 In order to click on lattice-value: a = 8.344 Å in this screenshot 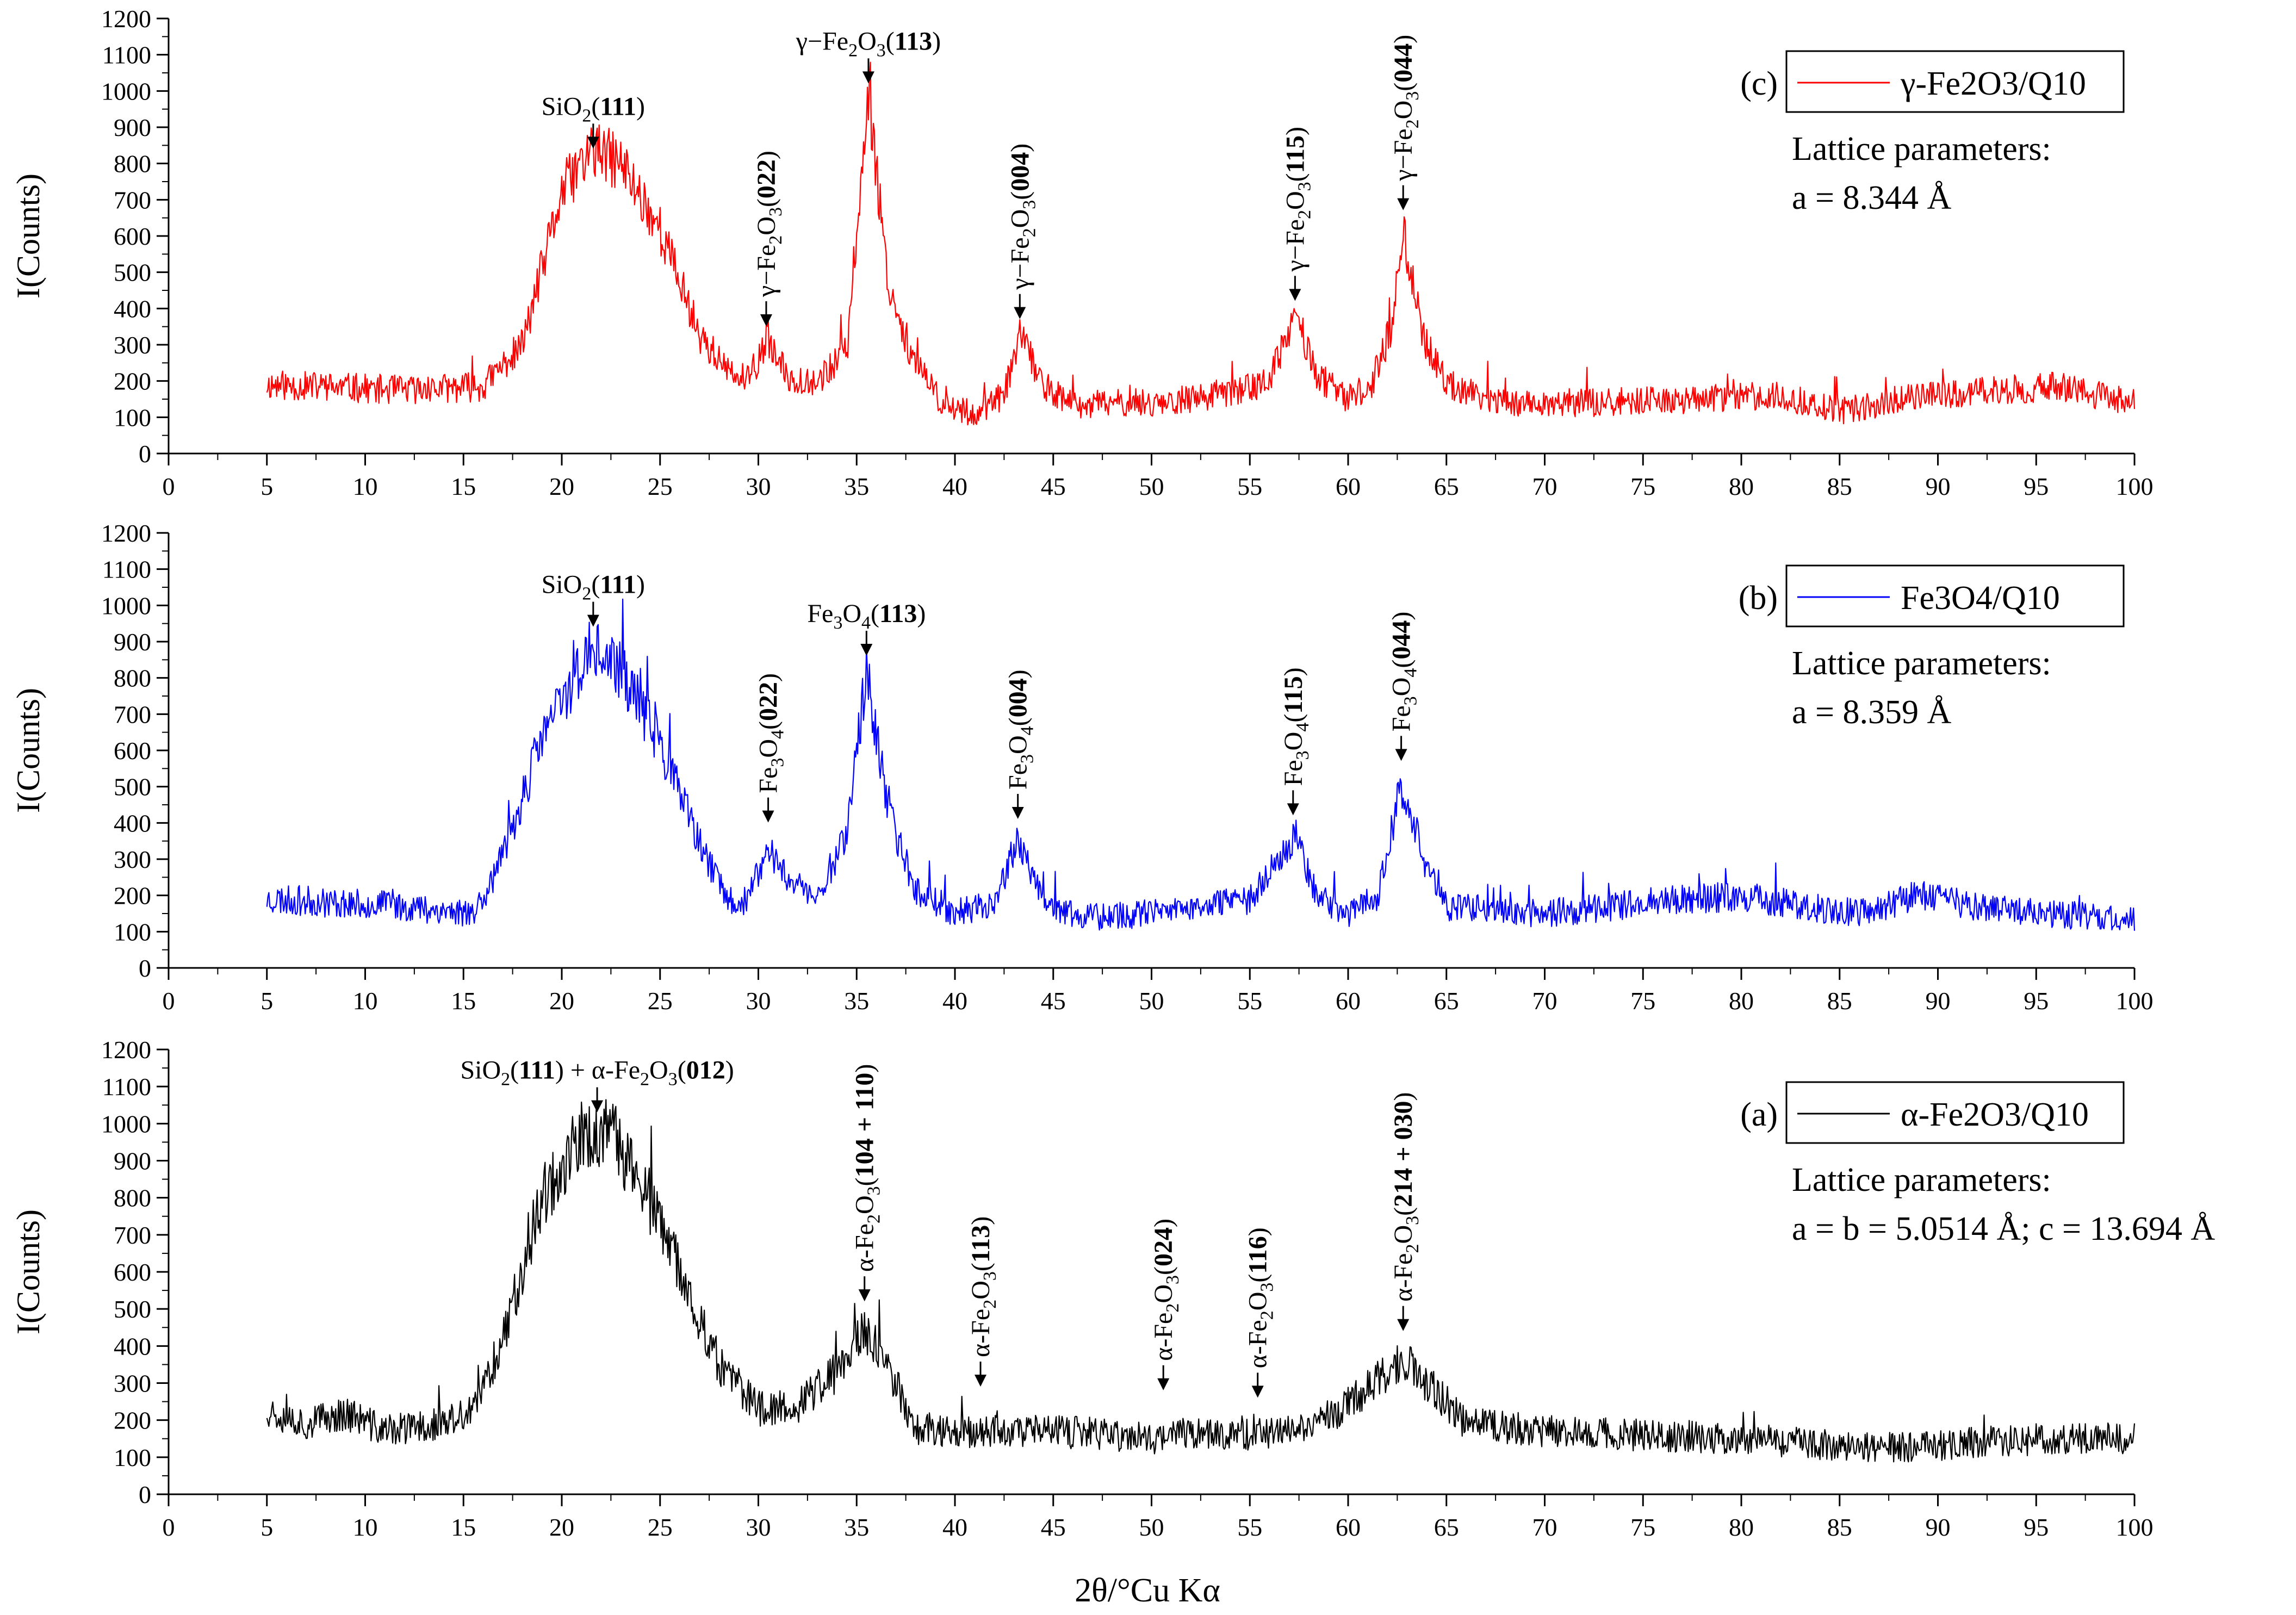, I will do `click(1871, 197)`.